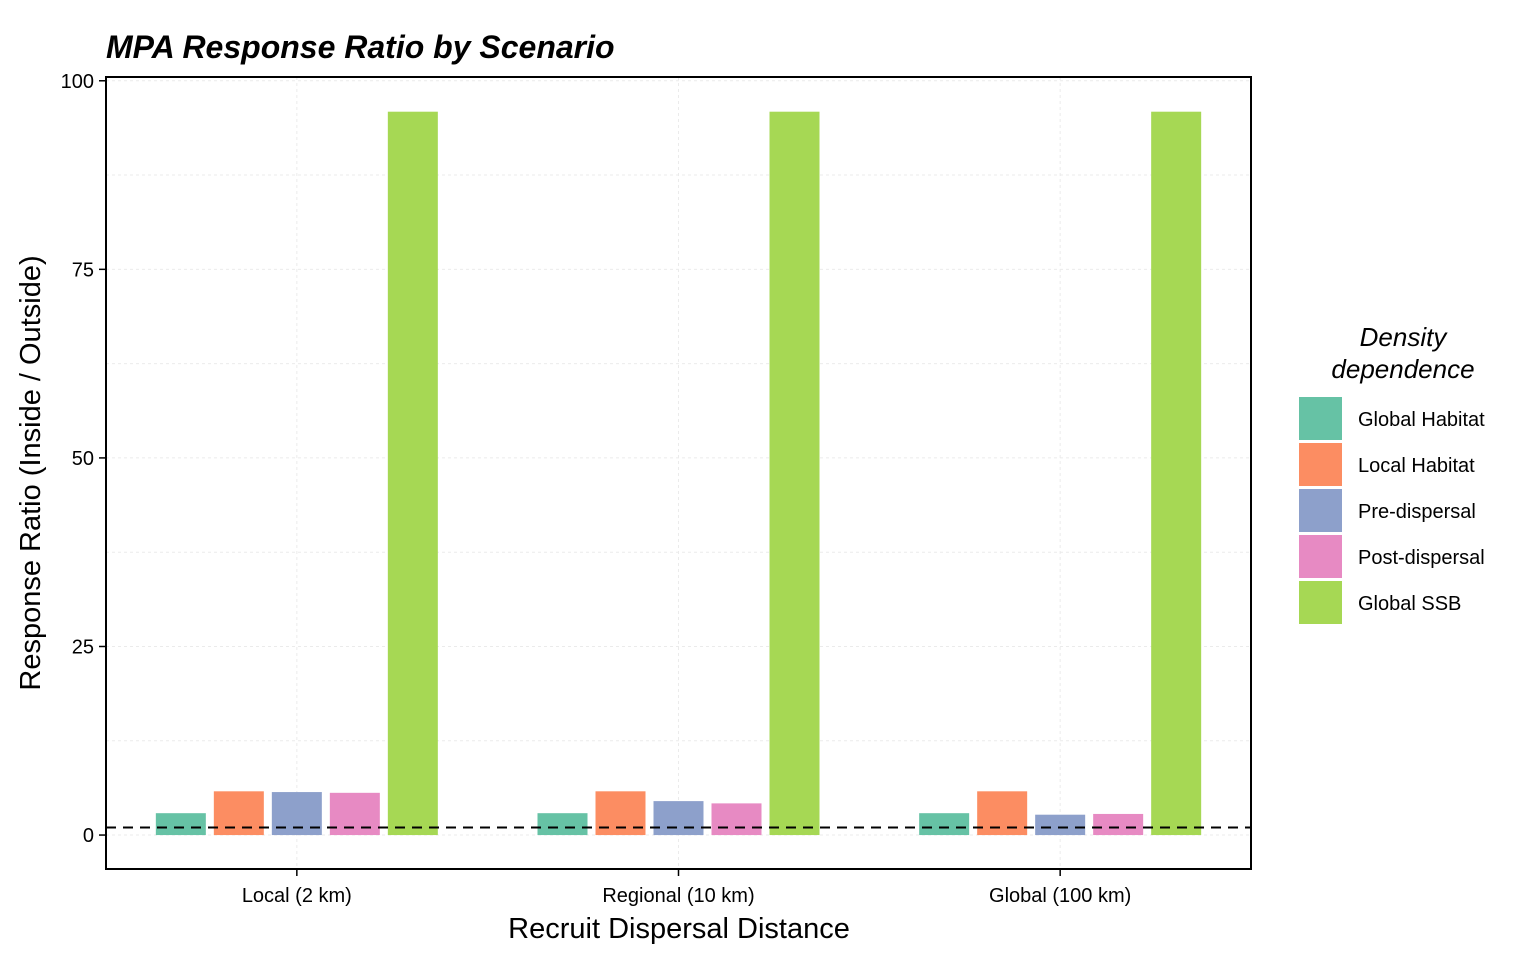 The height and width of the screenshot is (965, 1536). Describe the element at coordinates (1421, 558) in the screenshot. I see `legend-label: Post-dispersal` at that location.